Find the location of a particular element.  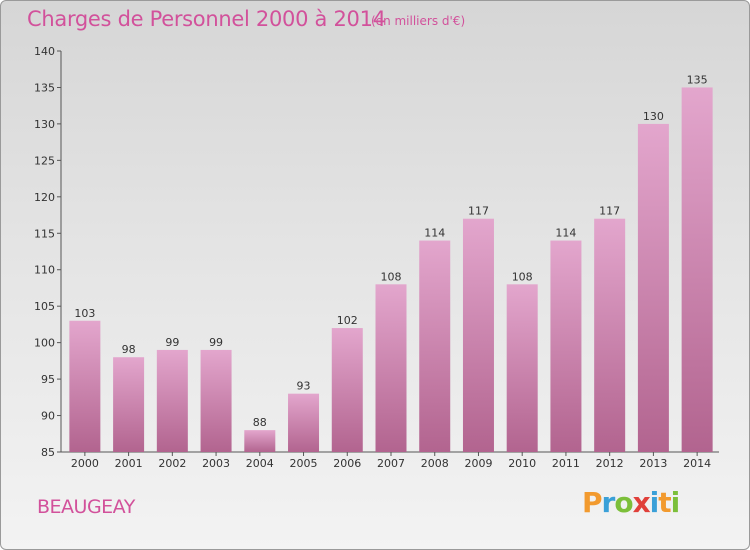

x-tick-label: 2009 is located at coordinates (478, 463).